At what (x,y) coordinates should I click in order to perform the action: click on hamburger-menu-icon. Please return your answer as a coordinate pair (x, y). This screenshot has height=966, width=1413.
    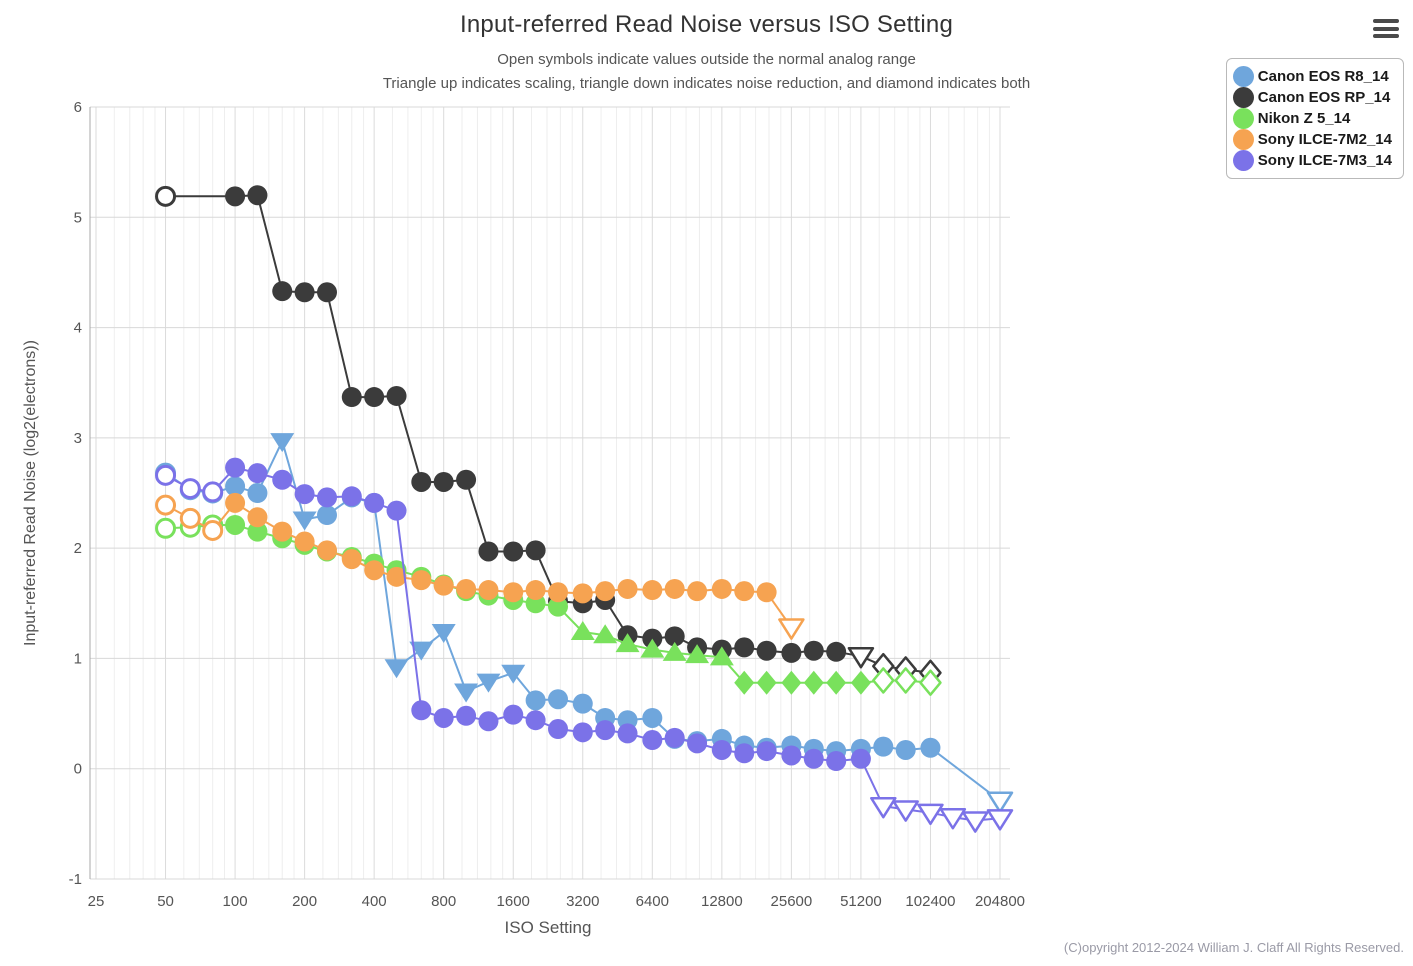
    Looking at the image, I should click on (1386, 30).